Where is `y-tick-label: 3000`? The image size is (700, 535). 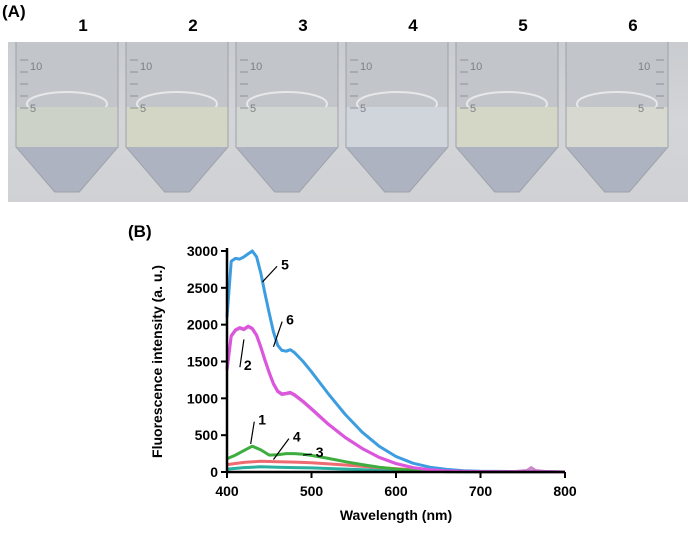
y-tick-label: 3000 is located at coordinates (202, 251).